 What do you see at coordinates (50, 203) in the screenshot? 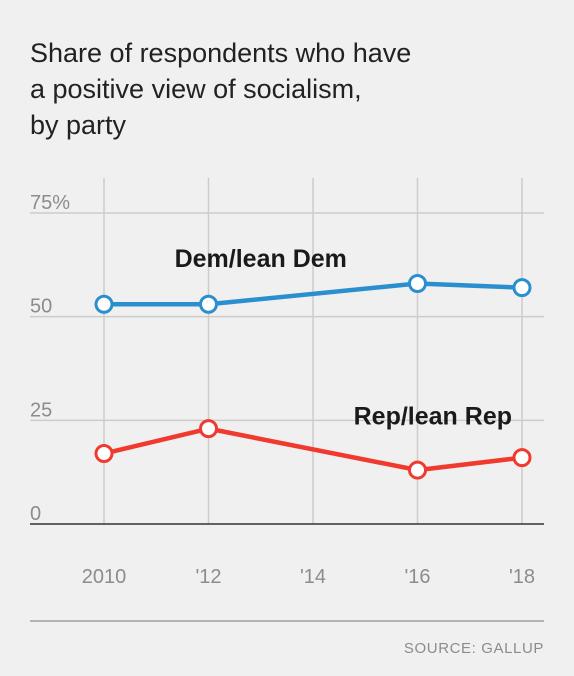
I see `y-tick-label-3: 75%` at bounding box center [50, 203].